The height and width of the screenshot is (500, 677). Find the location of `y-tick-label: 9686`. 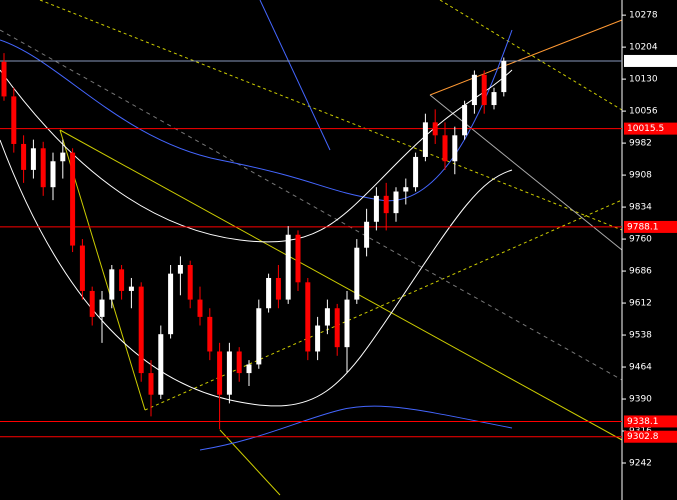

y-tick-label: 9686 is located at coordinates (640, 272).